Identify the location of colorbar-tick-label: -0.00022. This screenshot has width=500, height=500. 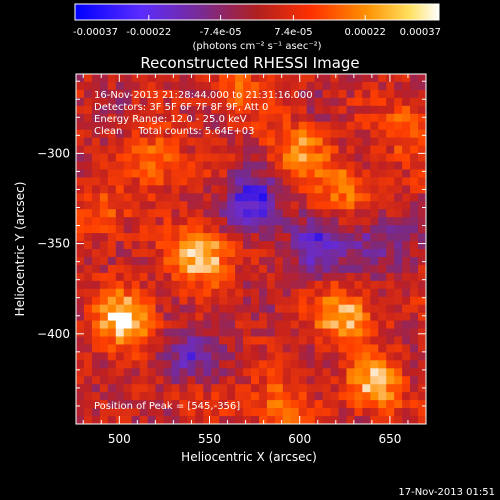
(148, 32).